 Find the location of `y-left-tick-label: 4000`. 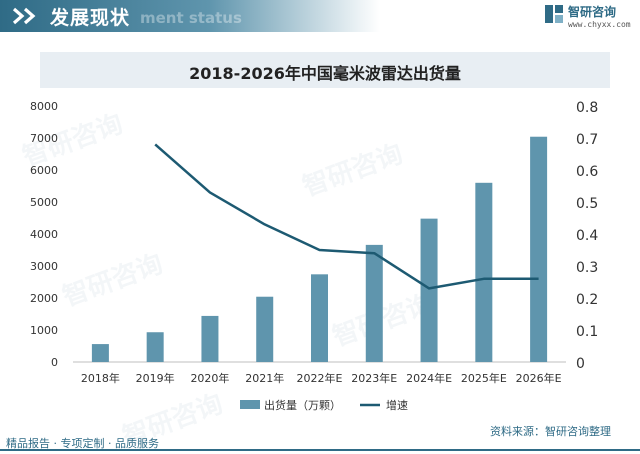

y-left-tick-label: 4000 is located at coordinates (44, 234).